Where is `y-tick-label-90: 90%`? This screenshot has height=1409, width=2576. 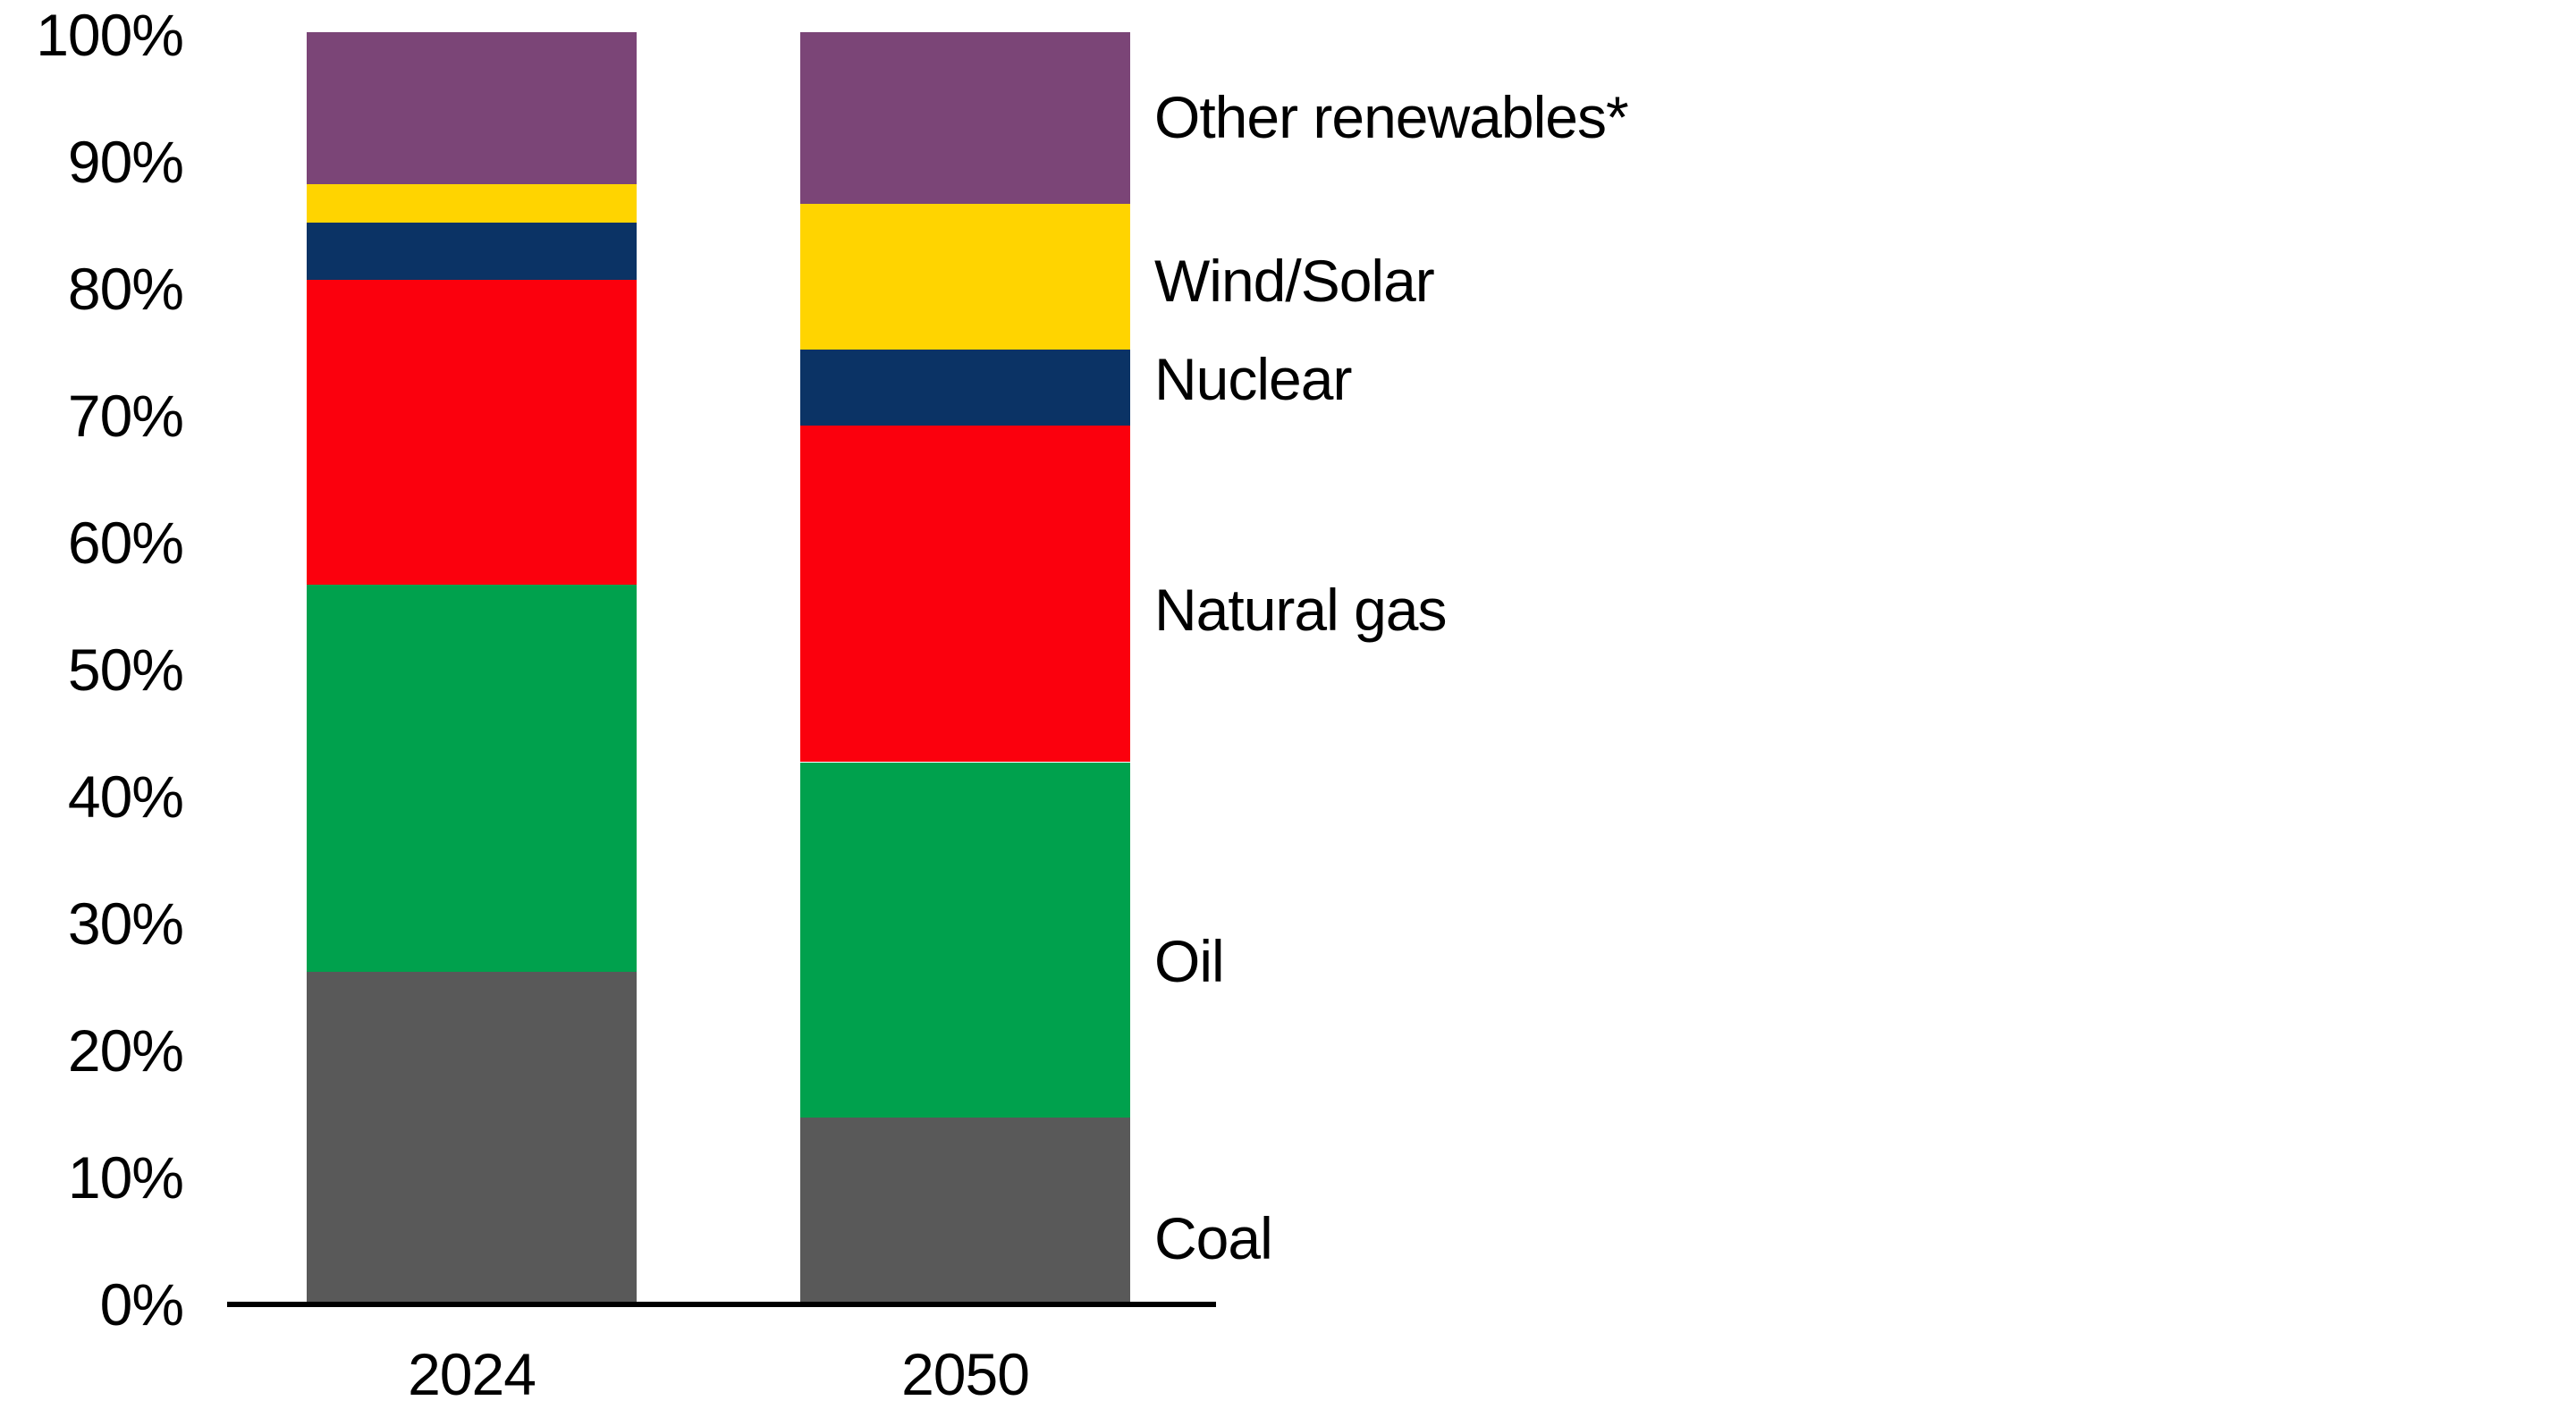 y-tick-label-90: 90% is located at coordinates (125, 162).